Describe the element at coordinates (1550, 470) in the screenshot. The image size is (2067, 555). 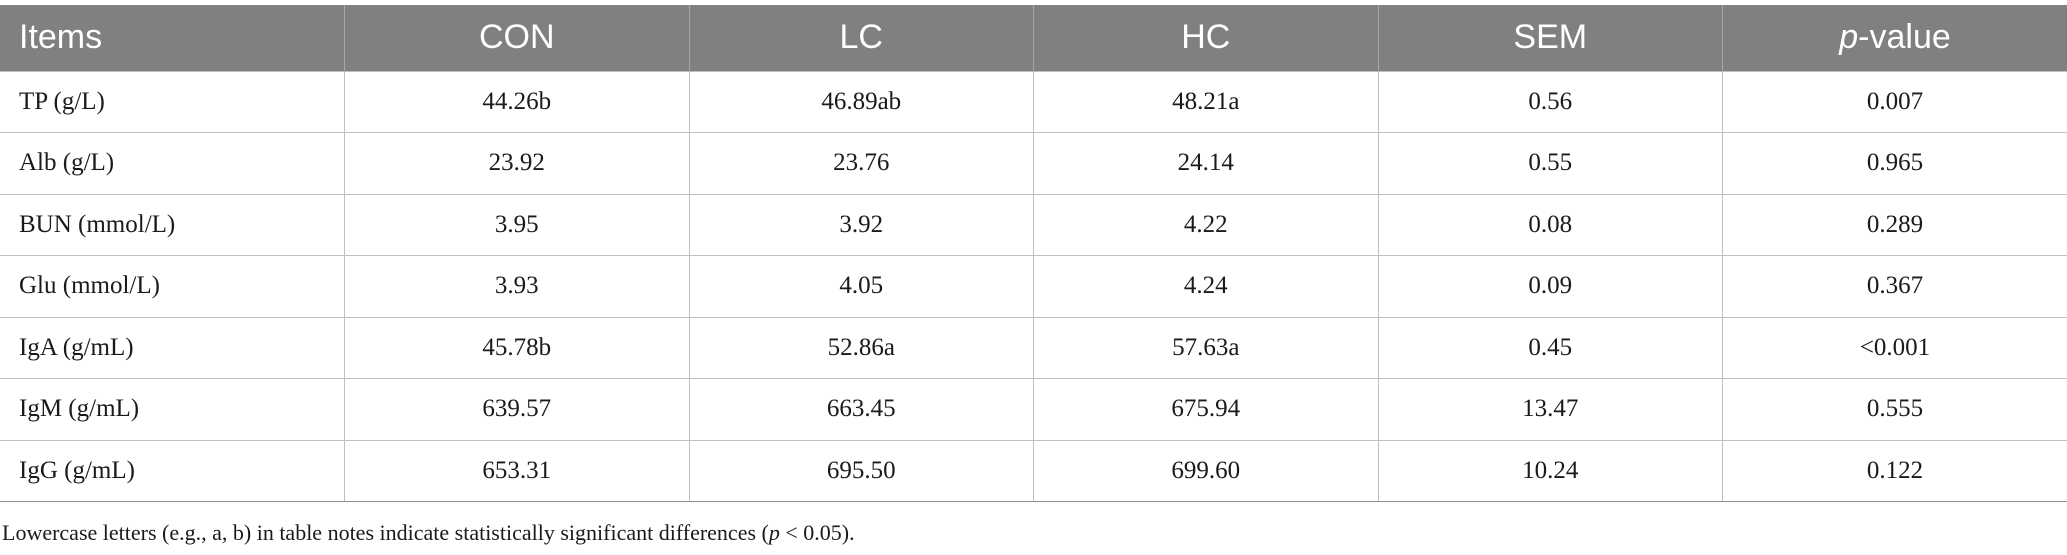
I see `cell-sem: 10.24` at that location.